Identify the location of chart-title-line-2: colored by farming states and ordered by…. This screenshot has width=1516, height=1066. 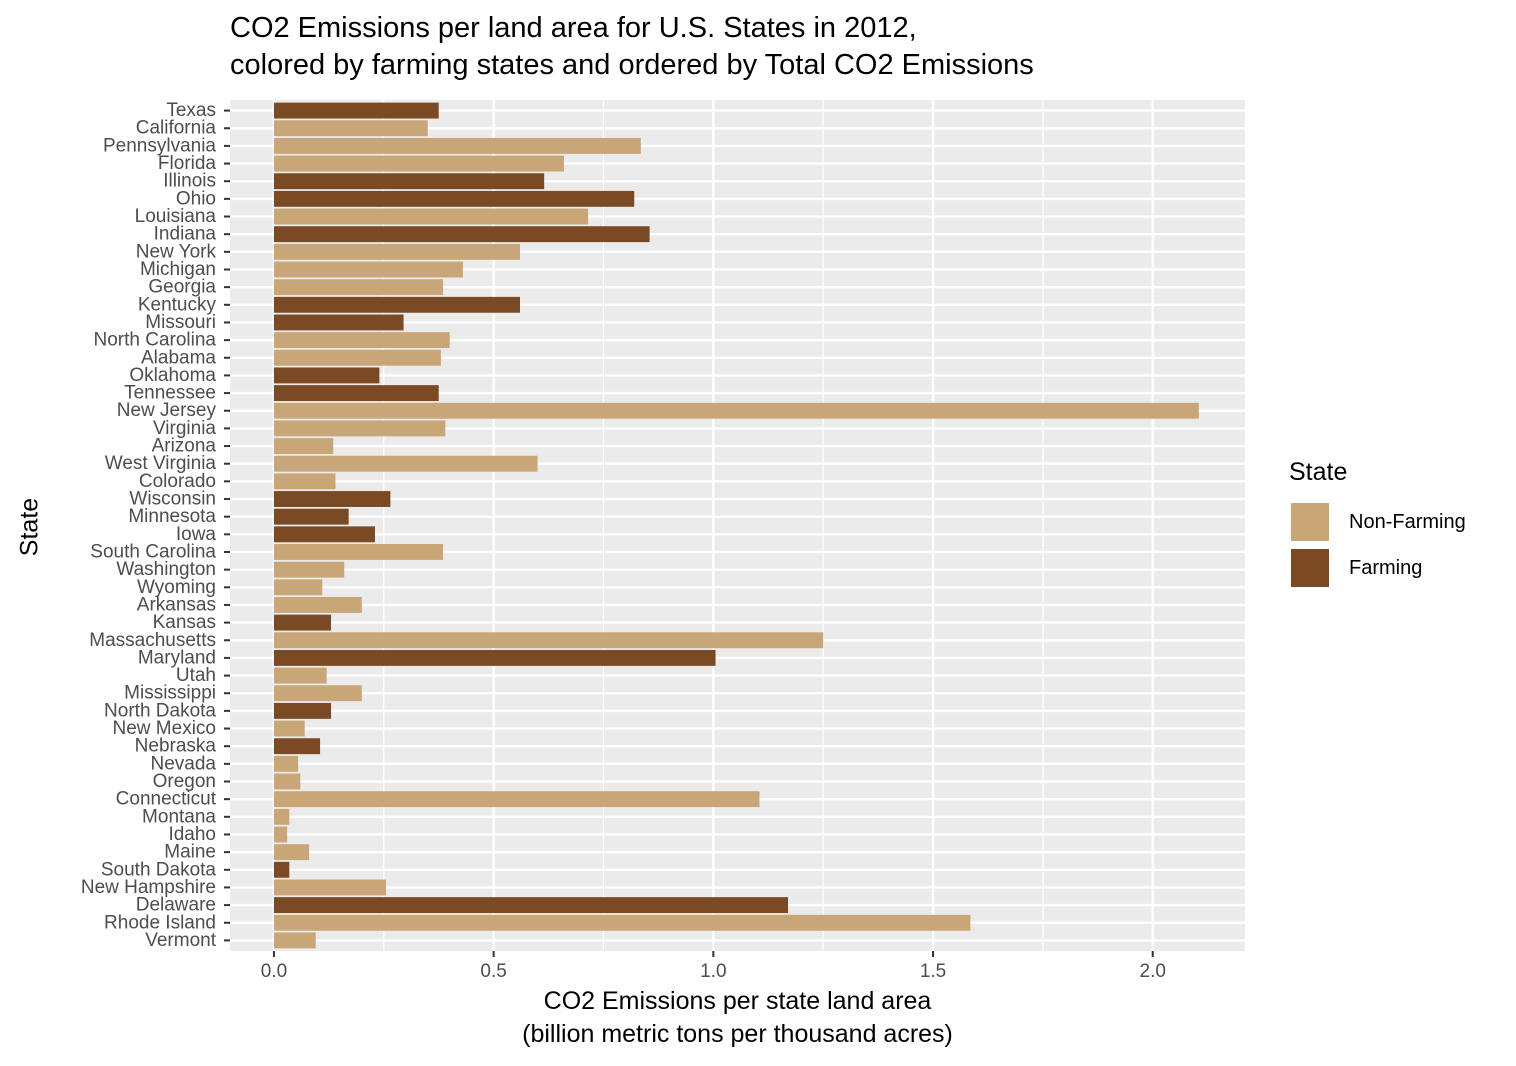
(632, 65).